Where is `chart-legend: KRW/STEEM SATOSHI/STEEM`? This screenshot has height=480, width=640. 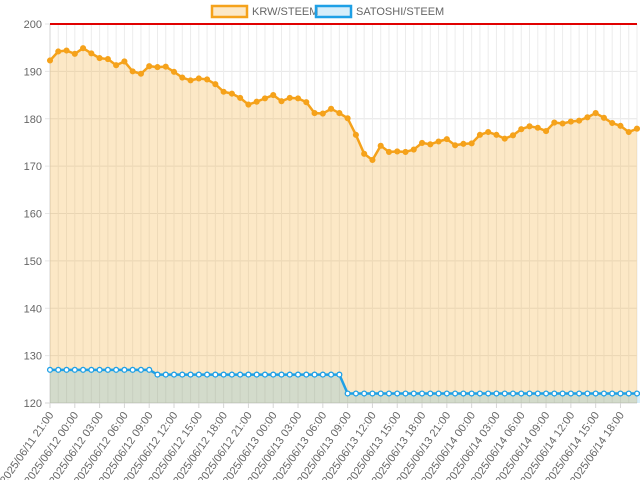 chart-legend: KRW/STEEM SATOSHI/STEEM is located at coordinates (327, 11).